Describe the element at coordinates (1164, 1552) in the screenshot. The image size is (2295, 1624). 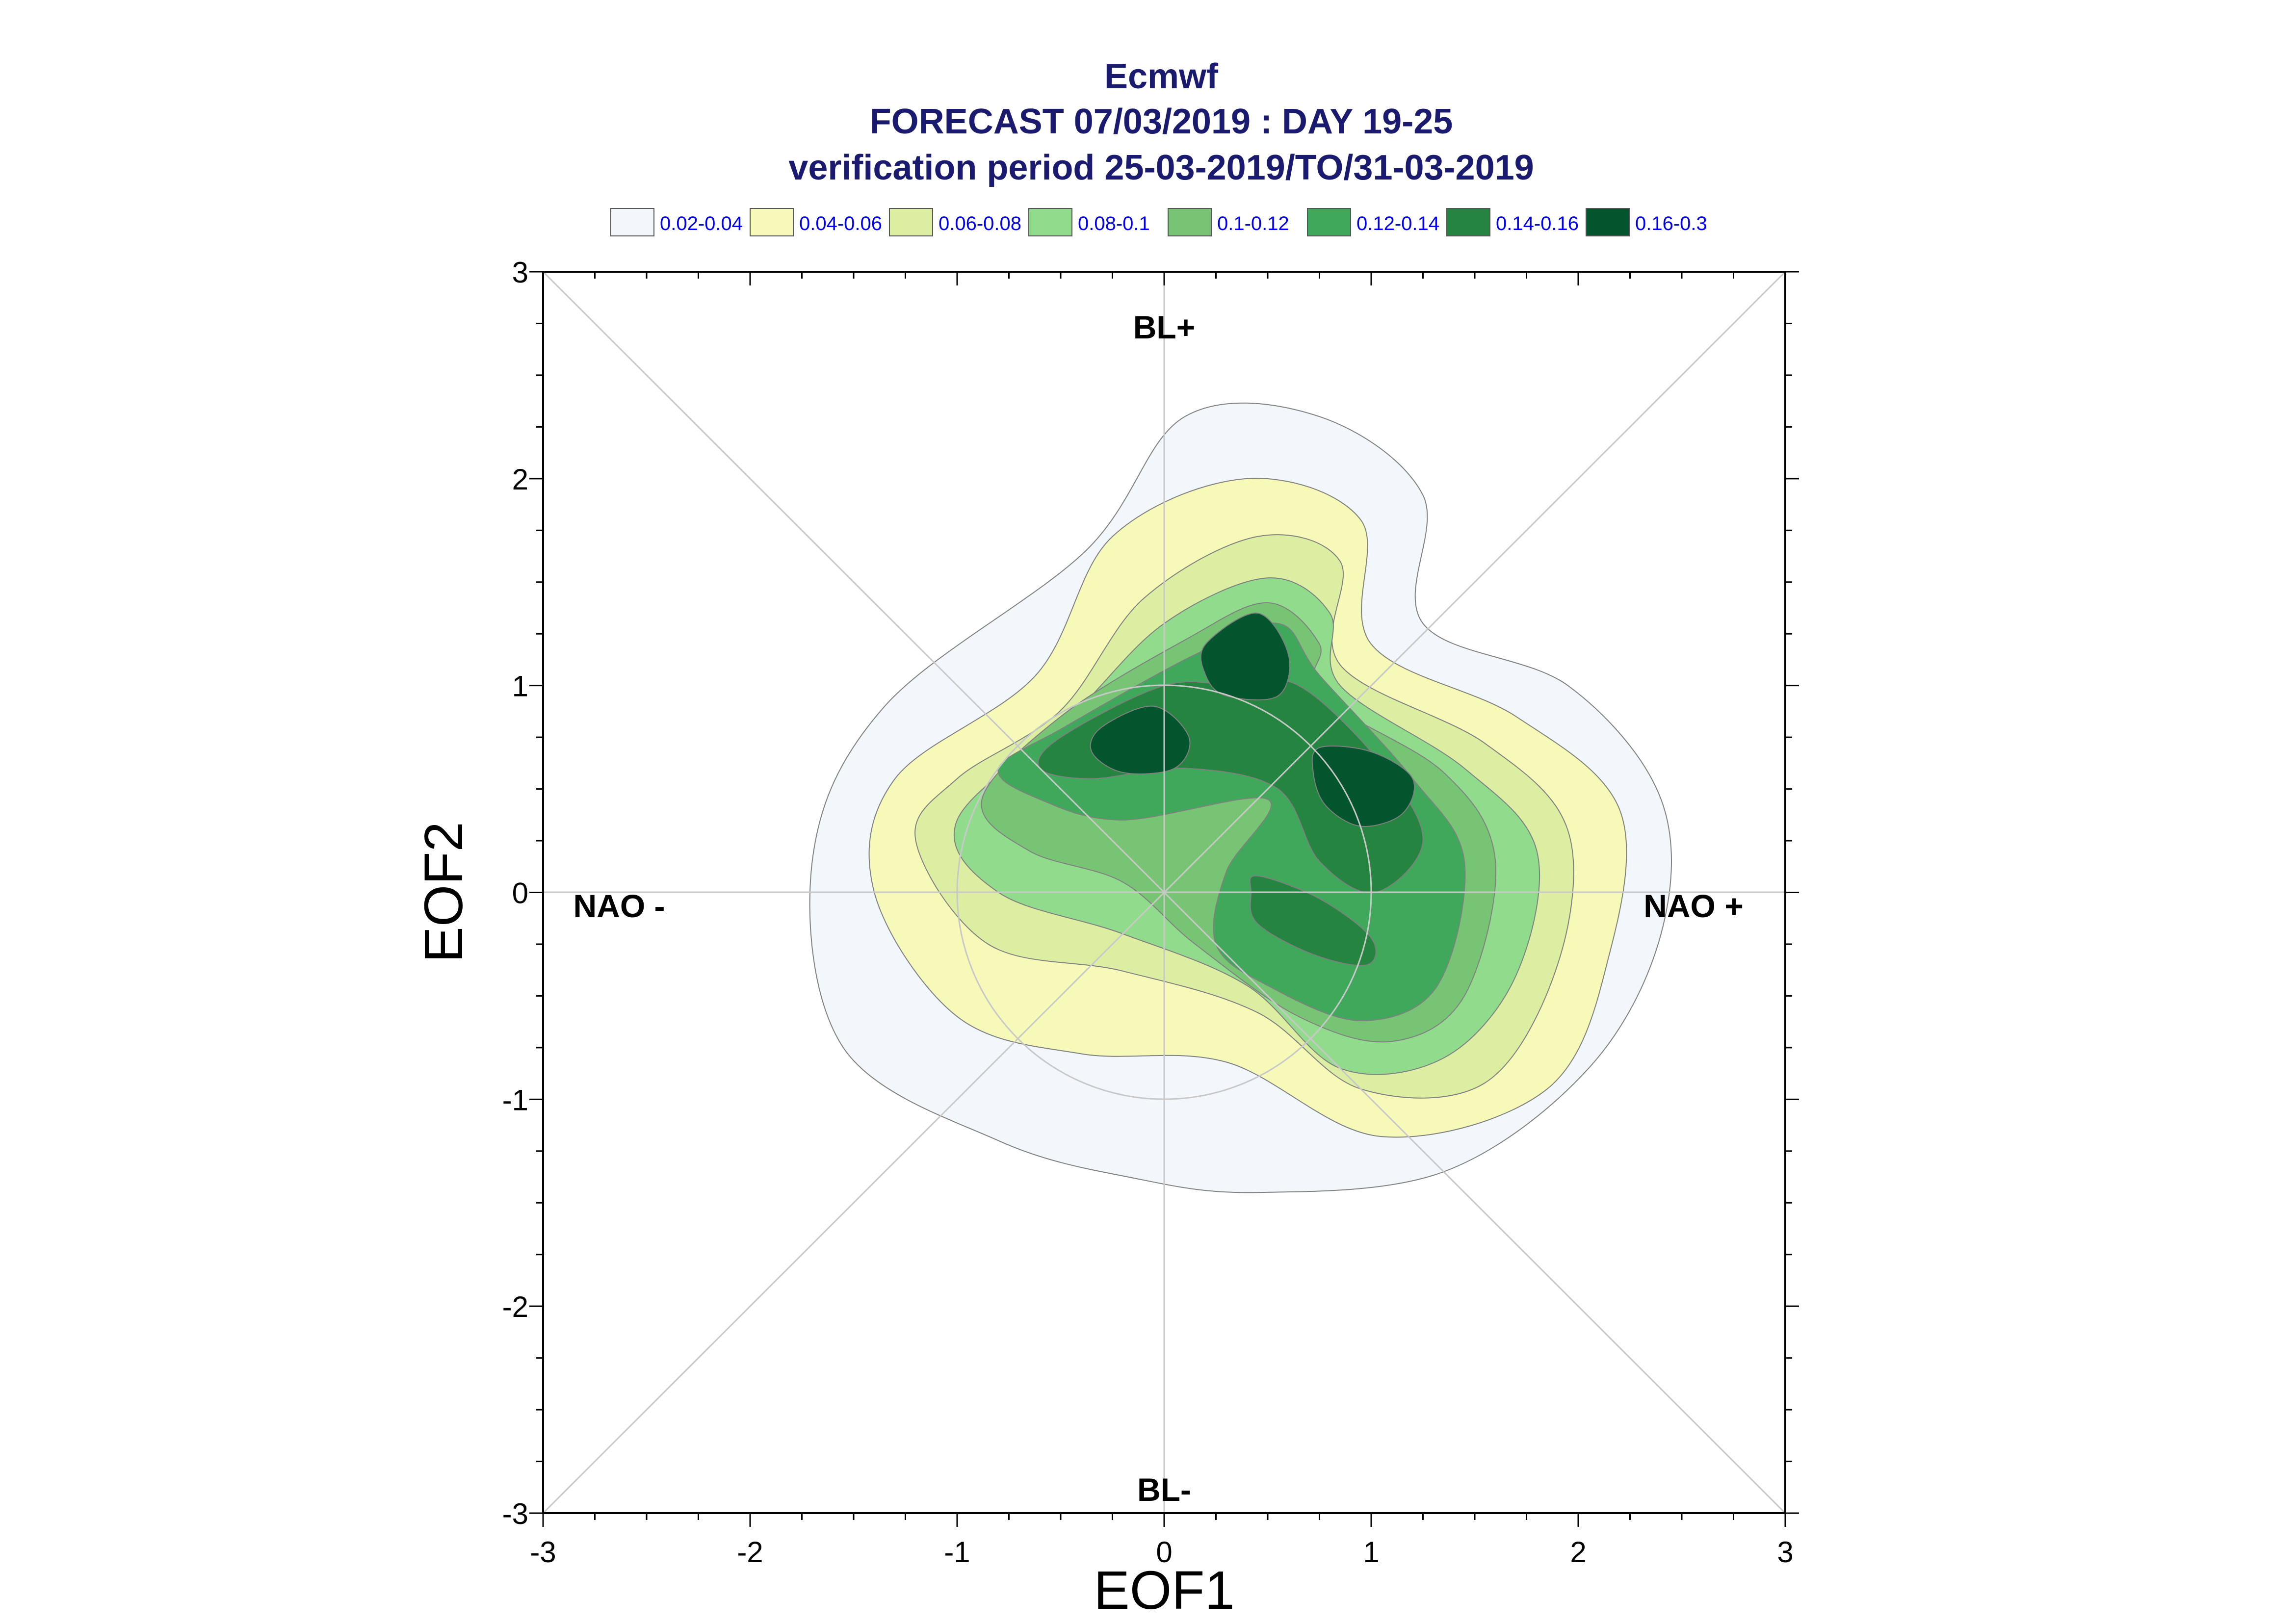
I see `x-tick-label: 0` at that location.